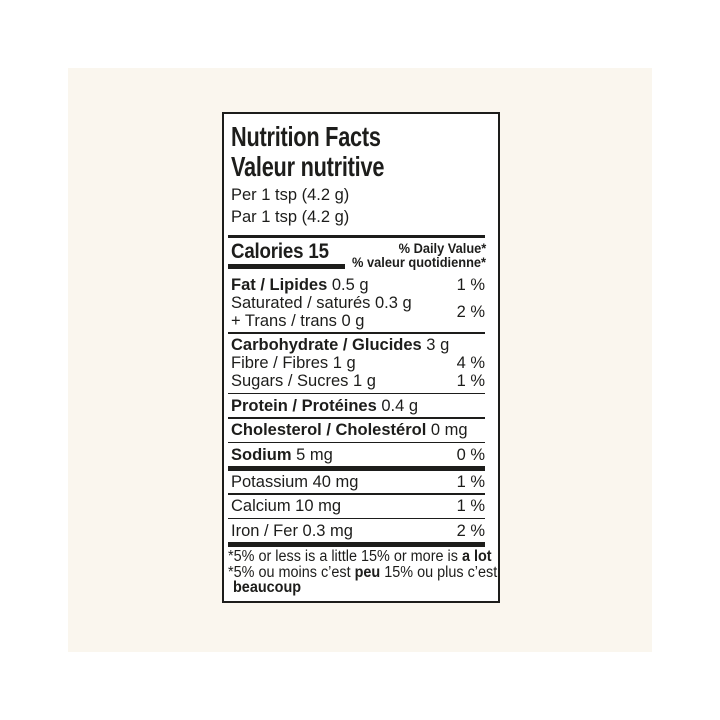  What do you see at coordinates (435, 345) in the screenshot?
I see `row-carbohydrate-label-rest: 3 g` at bounding box center [435, 345].